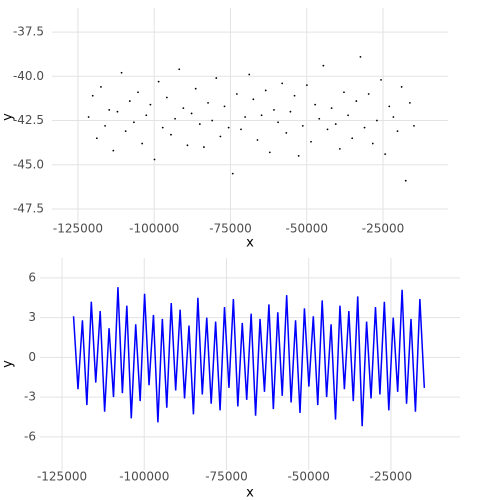  I want to click on y-tick-label: -3, so click(30, 397).